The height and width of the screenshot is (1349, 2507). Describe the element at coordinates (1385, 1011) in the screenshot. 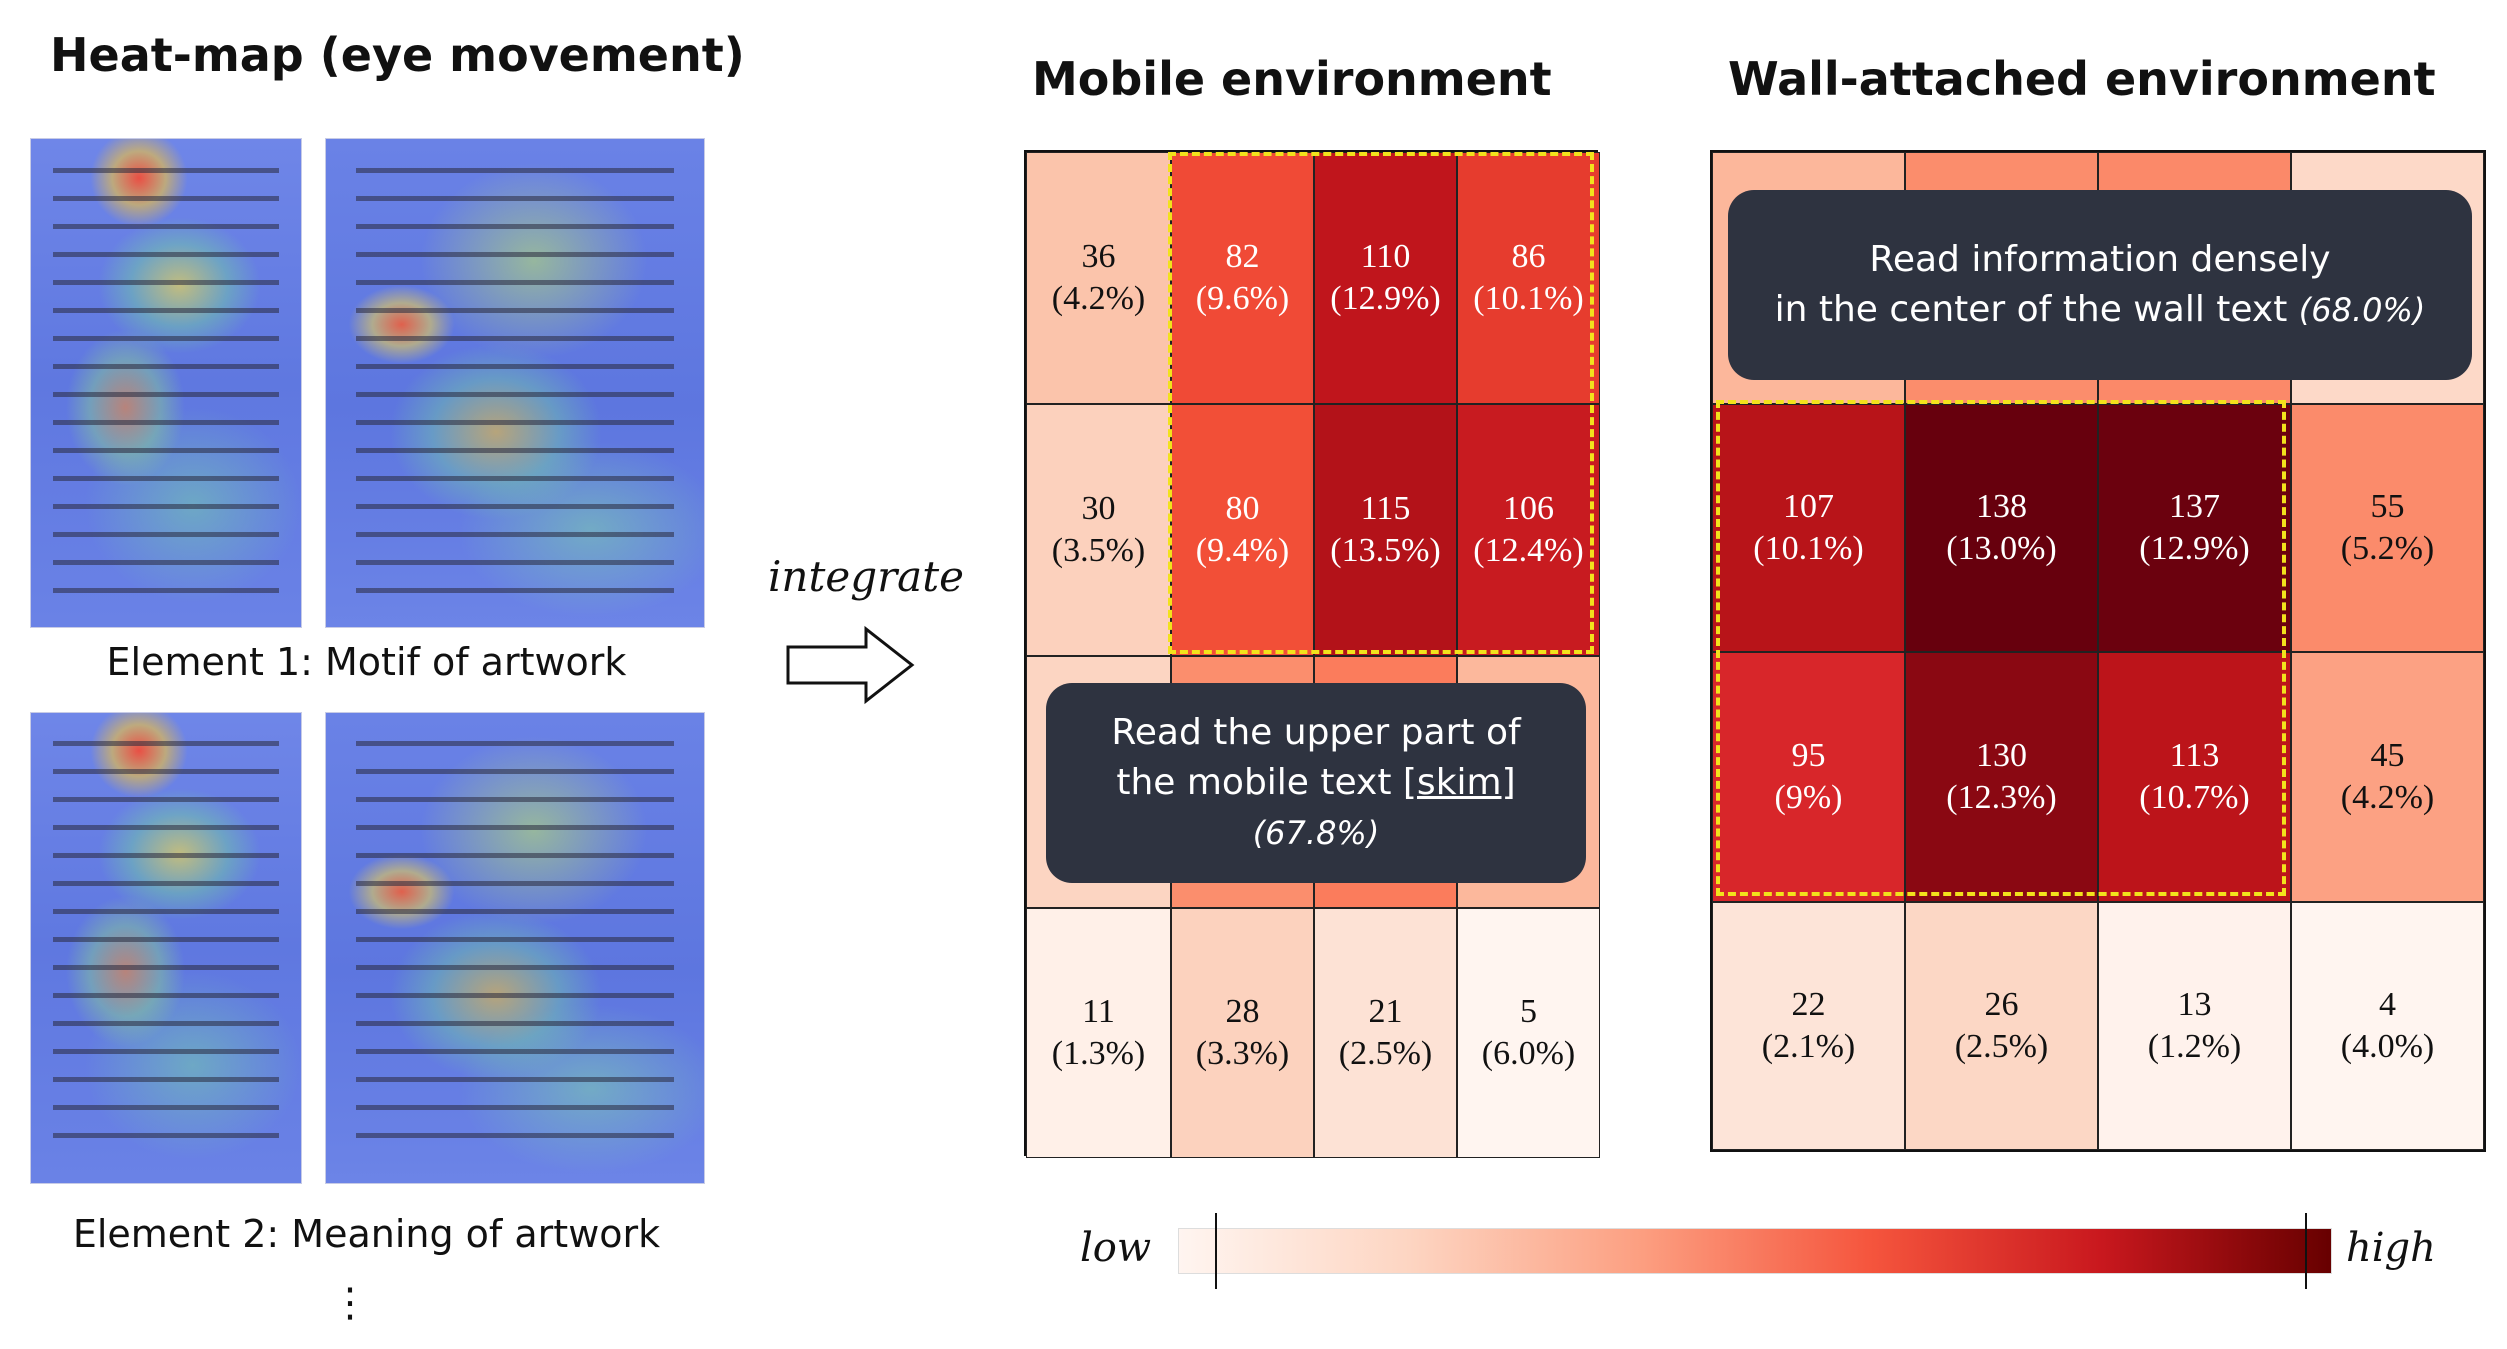

I see `mobile-cell-count: 21` at that location.